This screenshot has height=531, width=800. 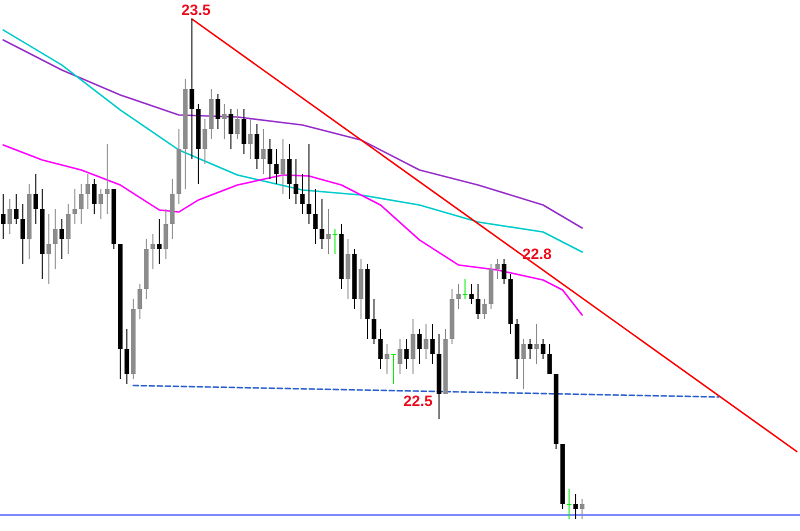 What do you see at coordinates (418, 401) in the screenshot?
I see `annotation: 22.5` at bounding box center [418, 401].